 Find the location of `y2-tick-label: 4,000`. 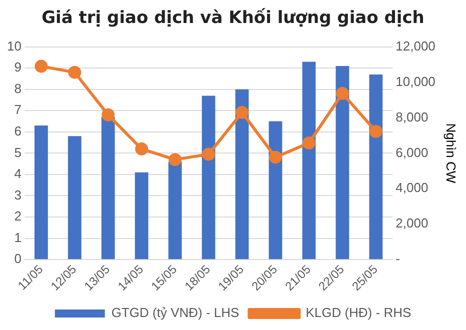

y2-tick-label: 4,000 is located at coordinates (412, 188).